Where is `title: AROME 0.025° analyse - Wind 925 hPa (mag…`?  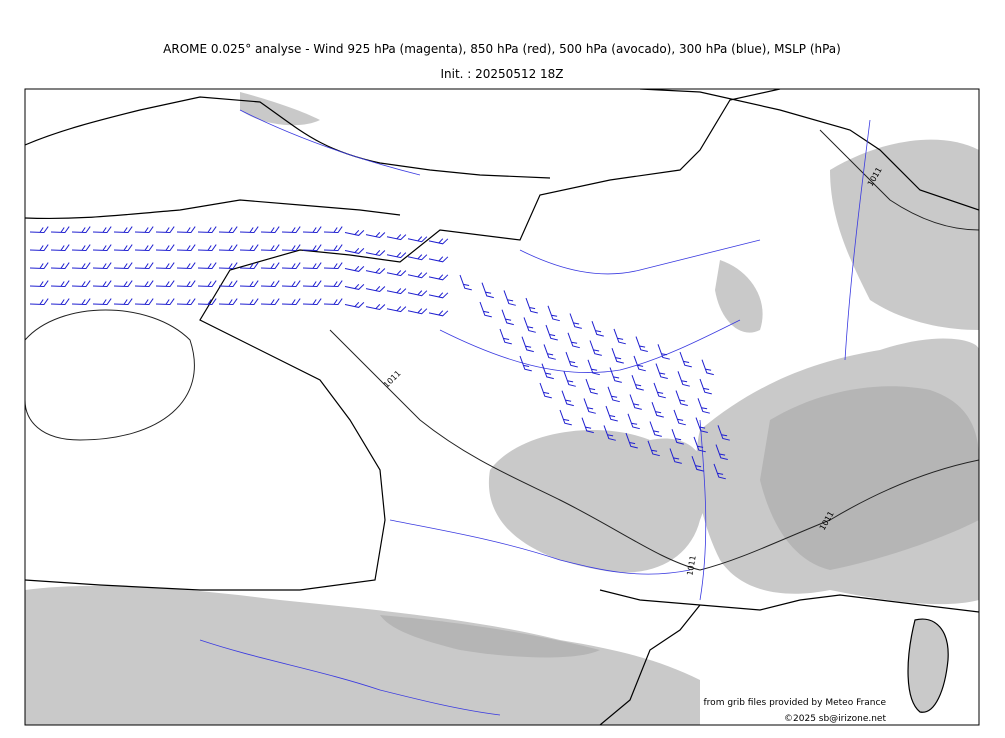 title: AROME 0.025° analyse - Wind 925 hPa (mag… is located at coordinates (502, 49).